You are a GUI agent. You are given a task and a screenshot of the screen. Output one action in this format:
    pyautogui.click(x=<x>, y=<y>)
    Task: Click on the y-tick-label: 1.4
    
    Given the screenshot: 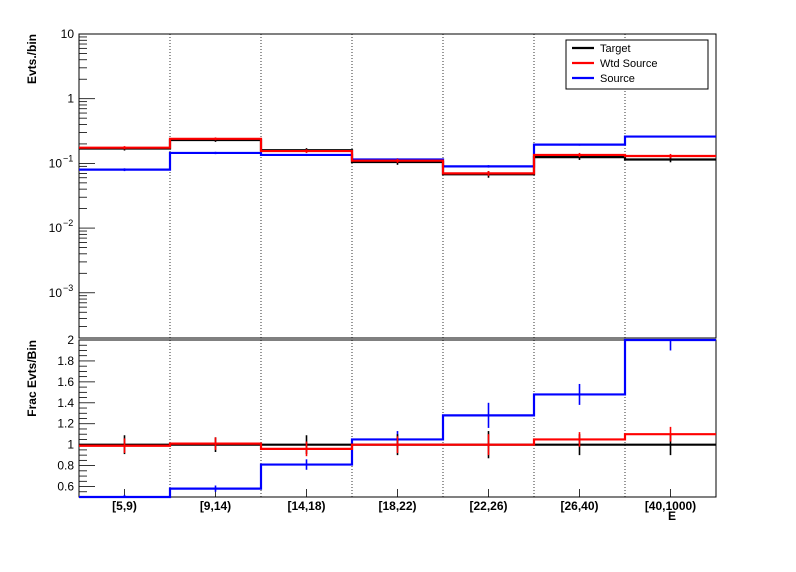 What is the action you would take?
    pyautogui.click(x=65, y=403)
    